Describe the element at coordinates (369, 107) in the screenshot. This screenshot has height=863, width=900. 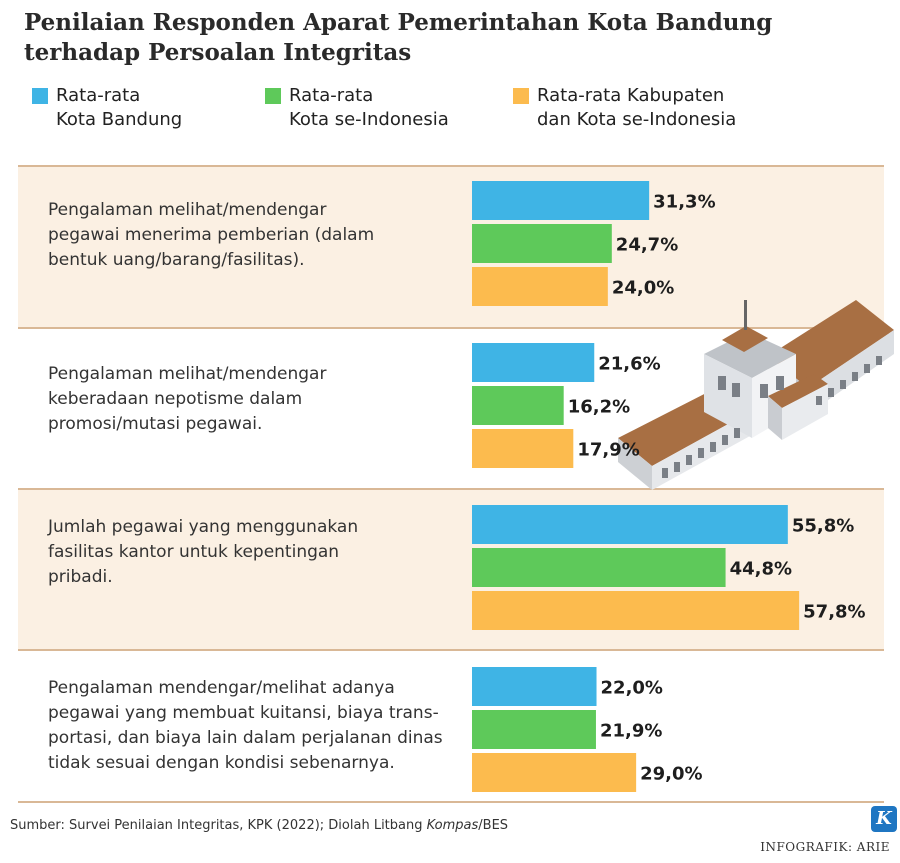
I see `legend-label-kota-indonesia: Rata-rata Kota se-Indonesia` at that location.